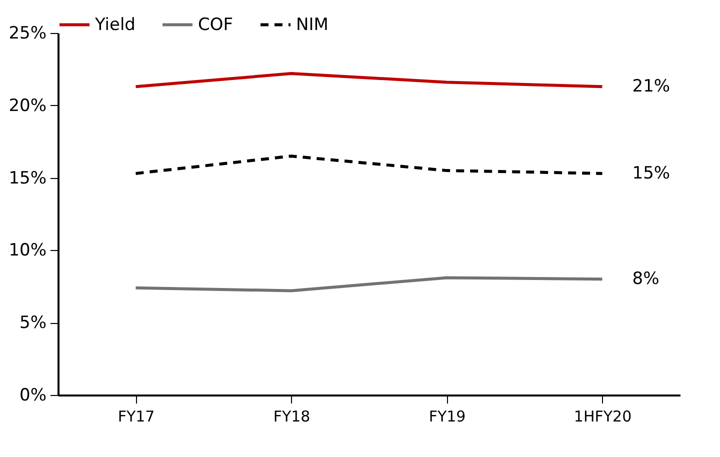 This screenshot has width=720, height=457. What do you see at coordinates (216, 24) in the screenshot?
I see `legend-label: COF` at bounding box center [216, 24].